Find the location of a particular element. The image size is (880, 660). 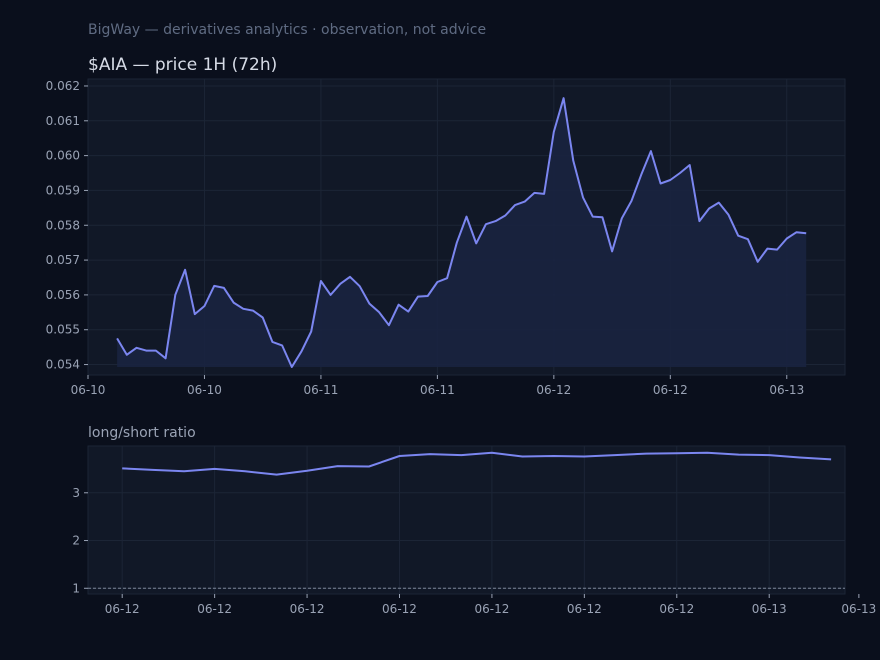

ratio-y-tick-label: 1 is located at coordinates (76, 588).